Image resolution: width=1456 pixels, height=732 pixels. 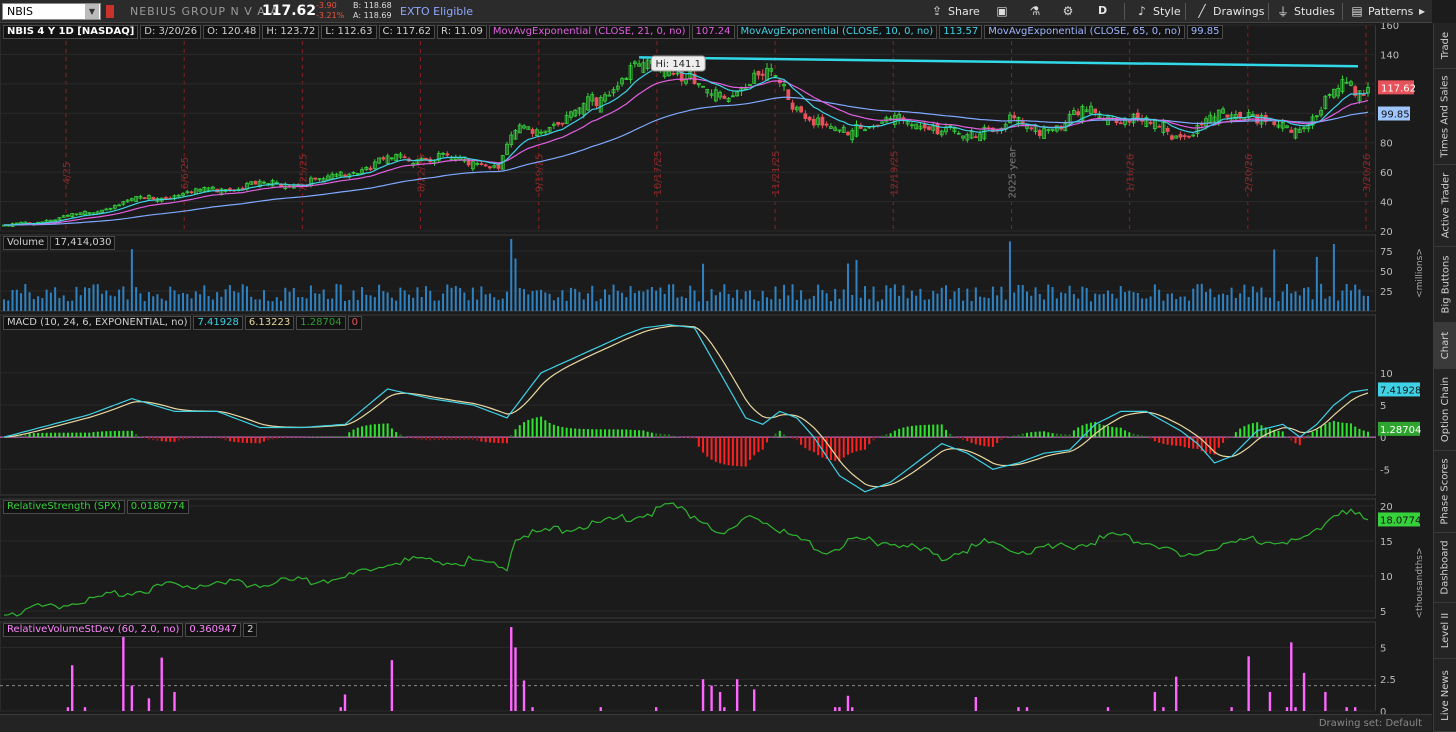 I want to click on ma65-label: MovAvgExponential (CLOSE, 65, 0, no), so click(x=1084, y=32).